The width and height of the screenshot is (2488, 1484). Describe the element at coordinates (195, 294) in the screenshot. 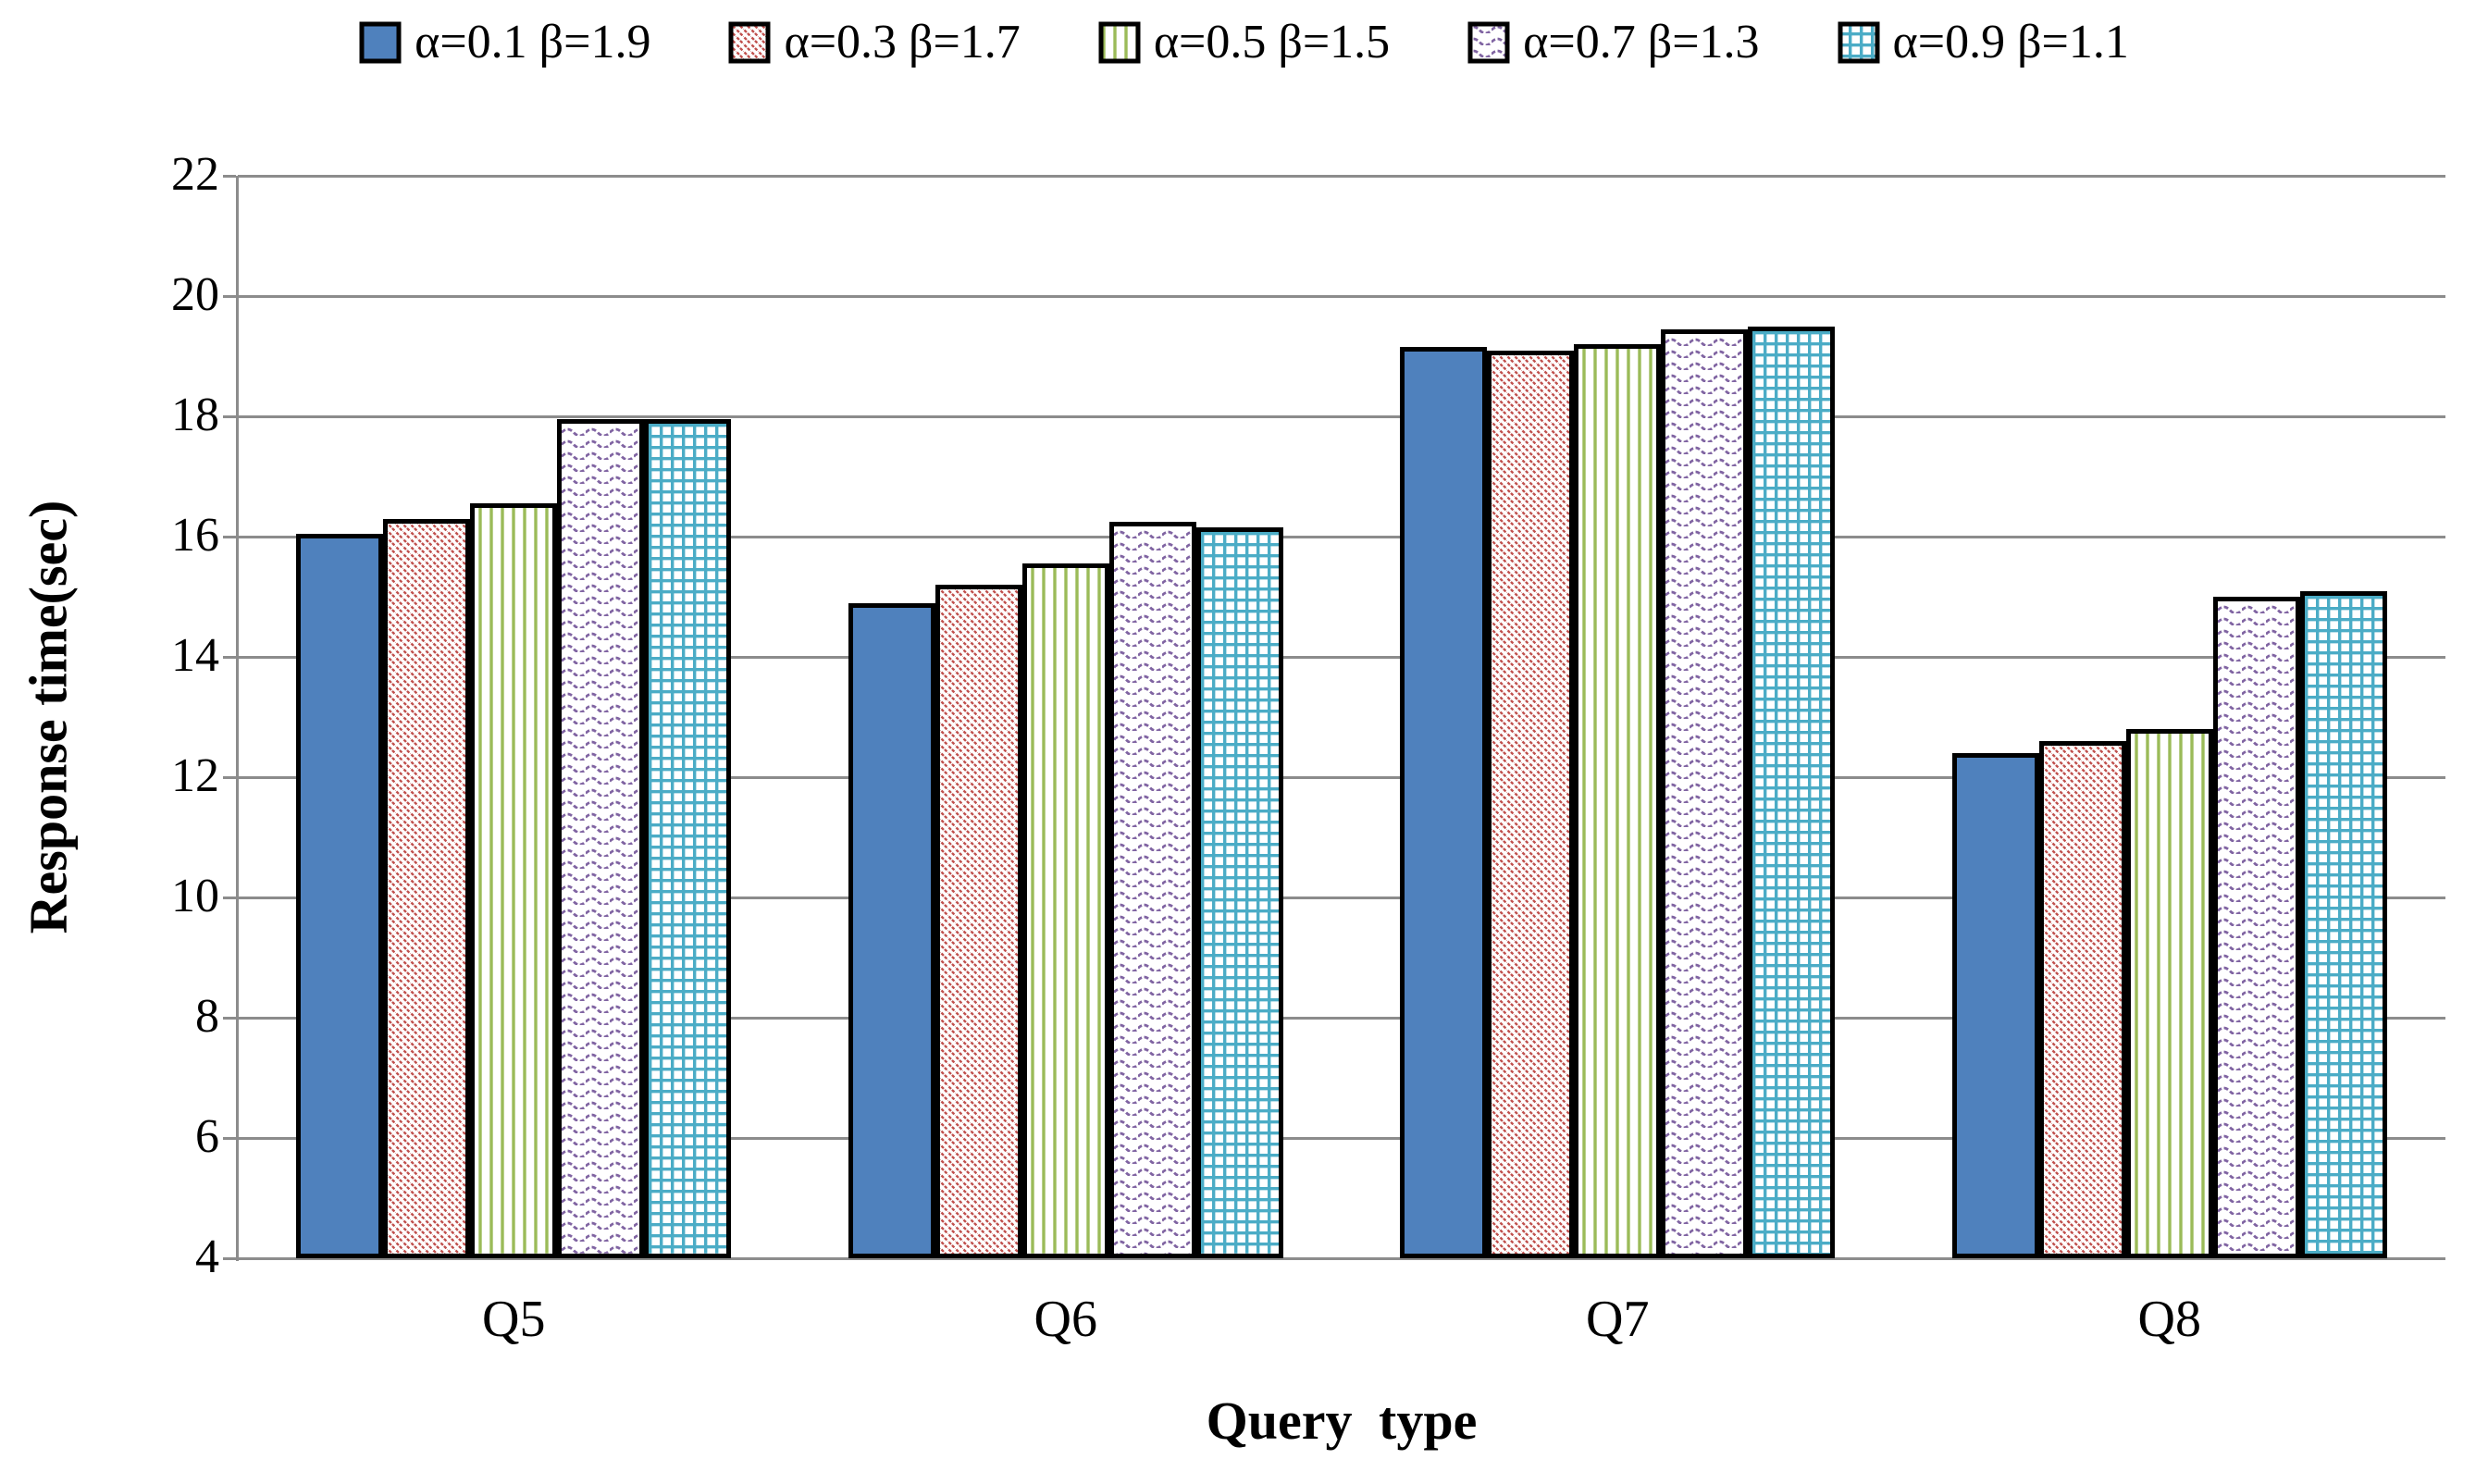

I see `y-tick-label-20: 20` at that location.